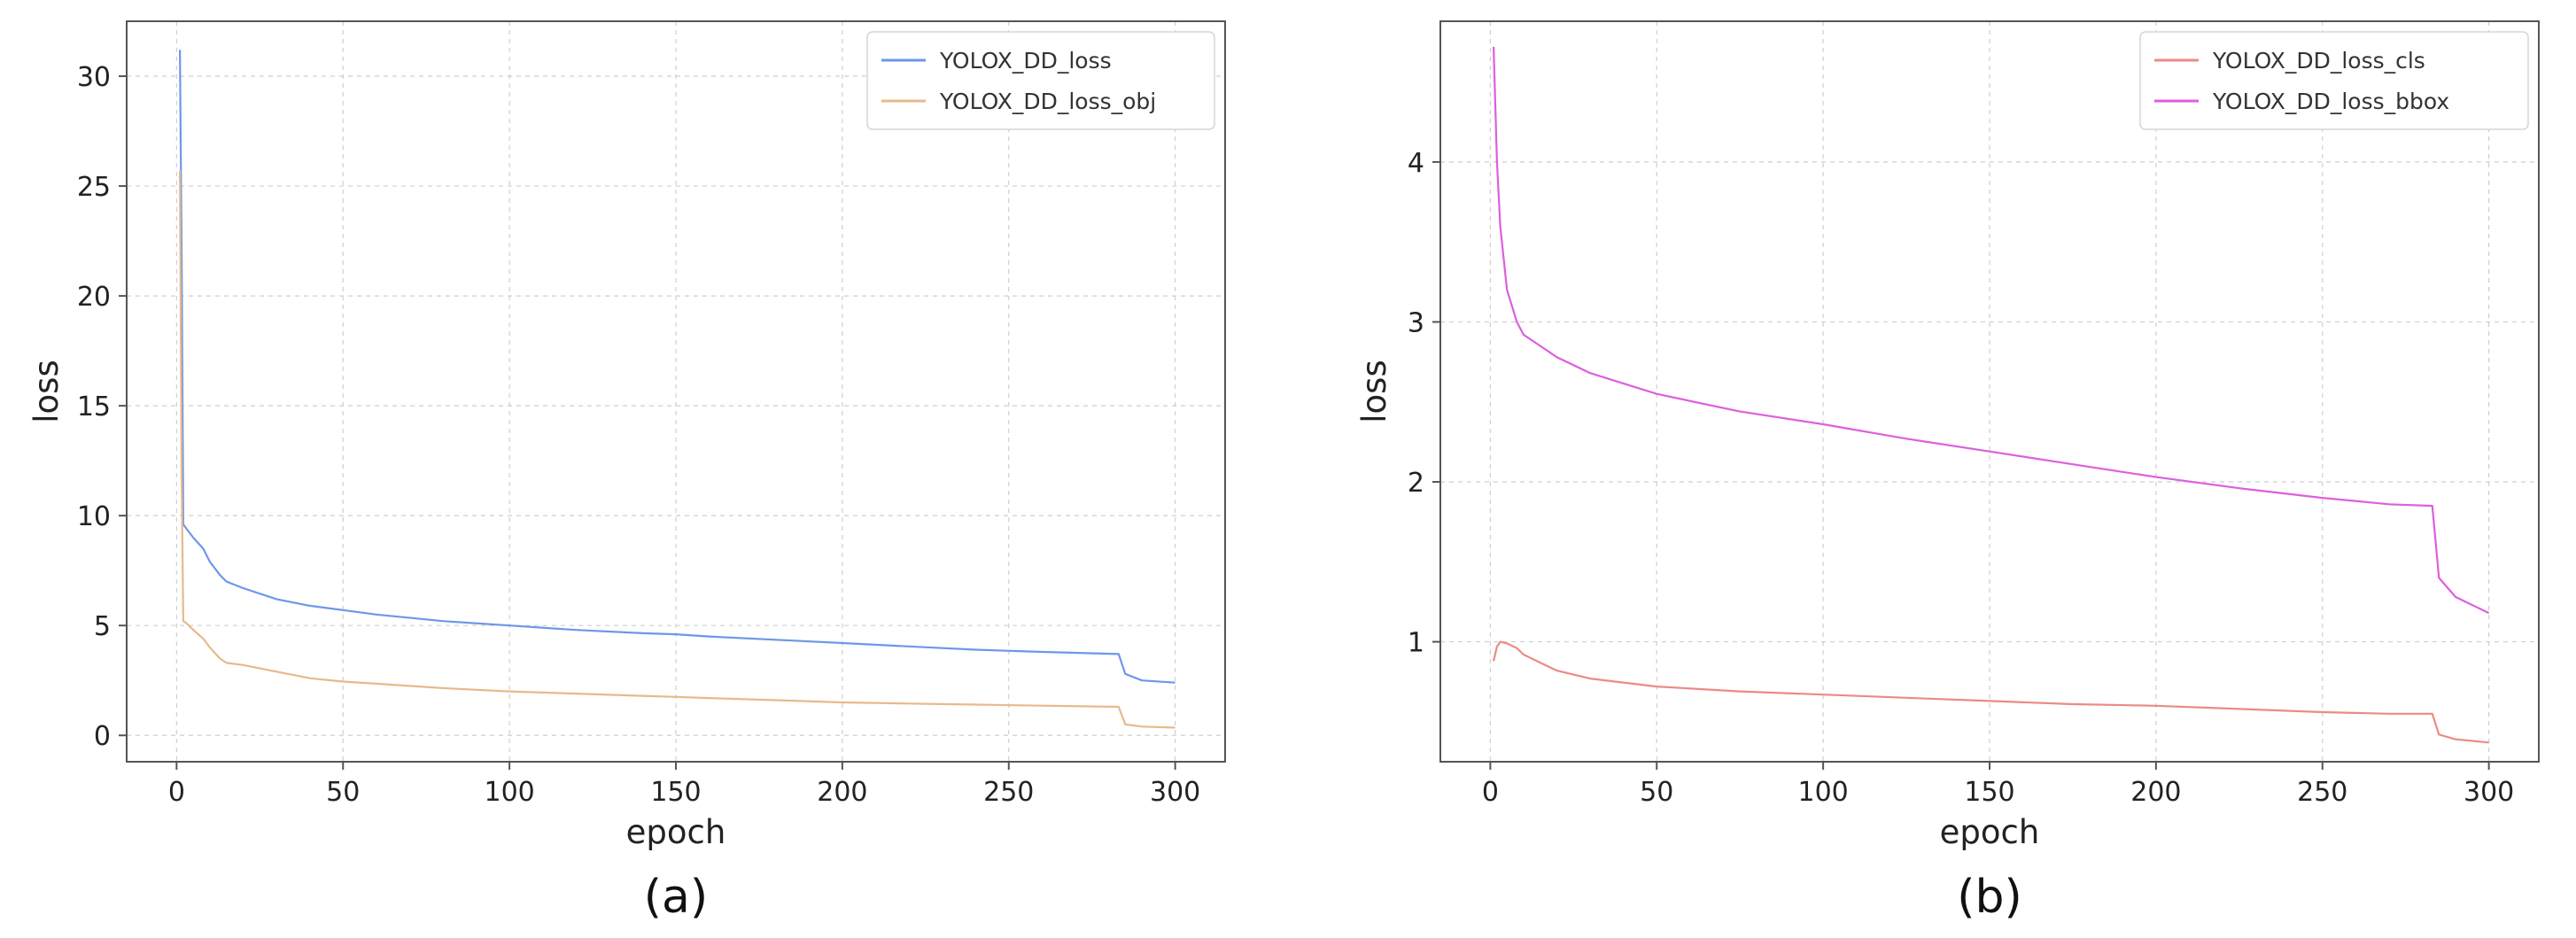  I want to click on y-tick-label: 1, so click(1416, 643).